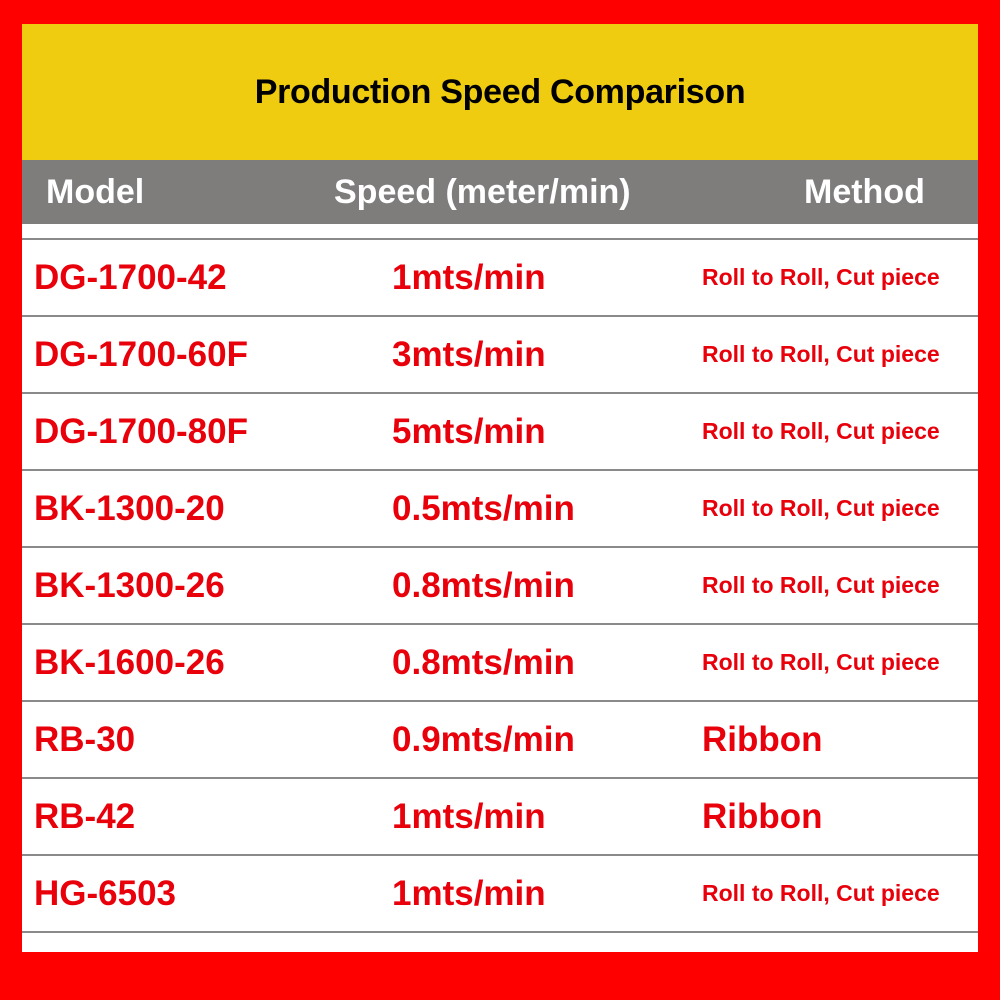 This screenshot has width=1000, height=1000. What do you see at coordinates (469, 431) in the screenshot?
I see `speed-cell: 5mts/min` at bounding box center [469, 431].